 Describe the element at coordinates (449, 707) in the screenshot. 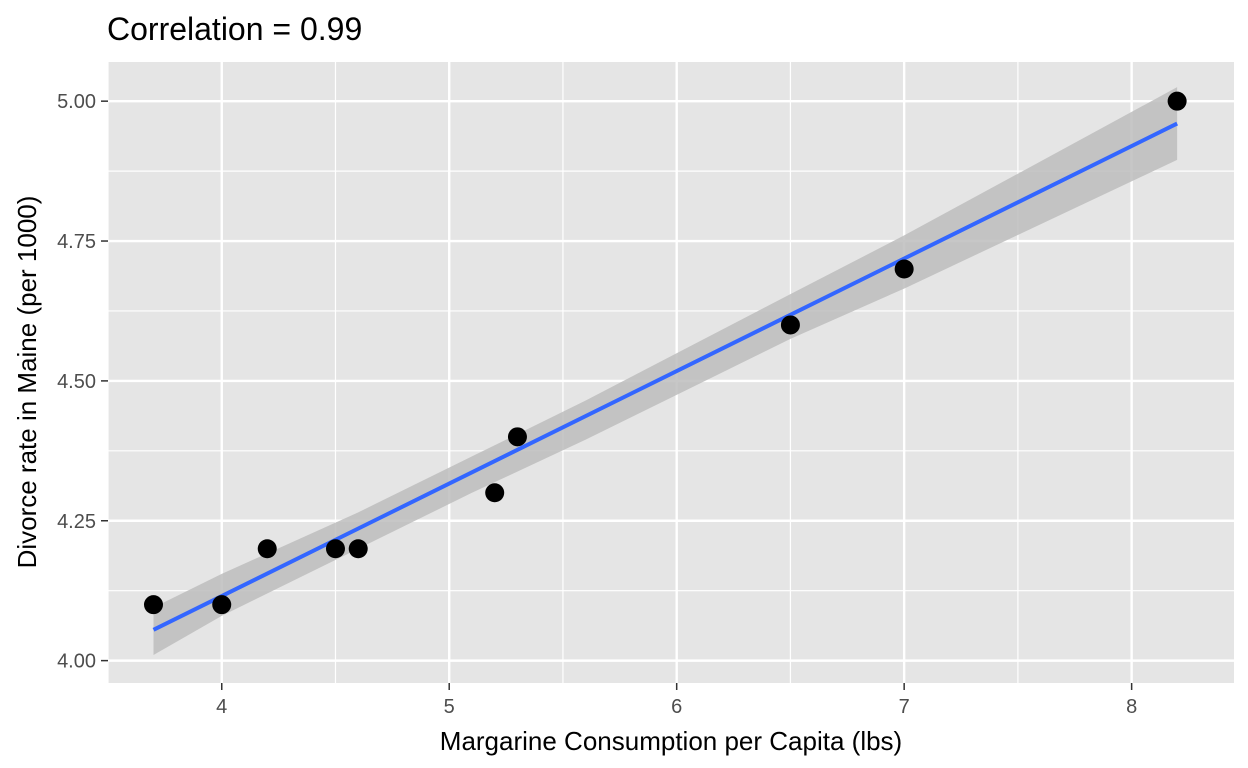

I see `x-tick-label: 5` at that location.